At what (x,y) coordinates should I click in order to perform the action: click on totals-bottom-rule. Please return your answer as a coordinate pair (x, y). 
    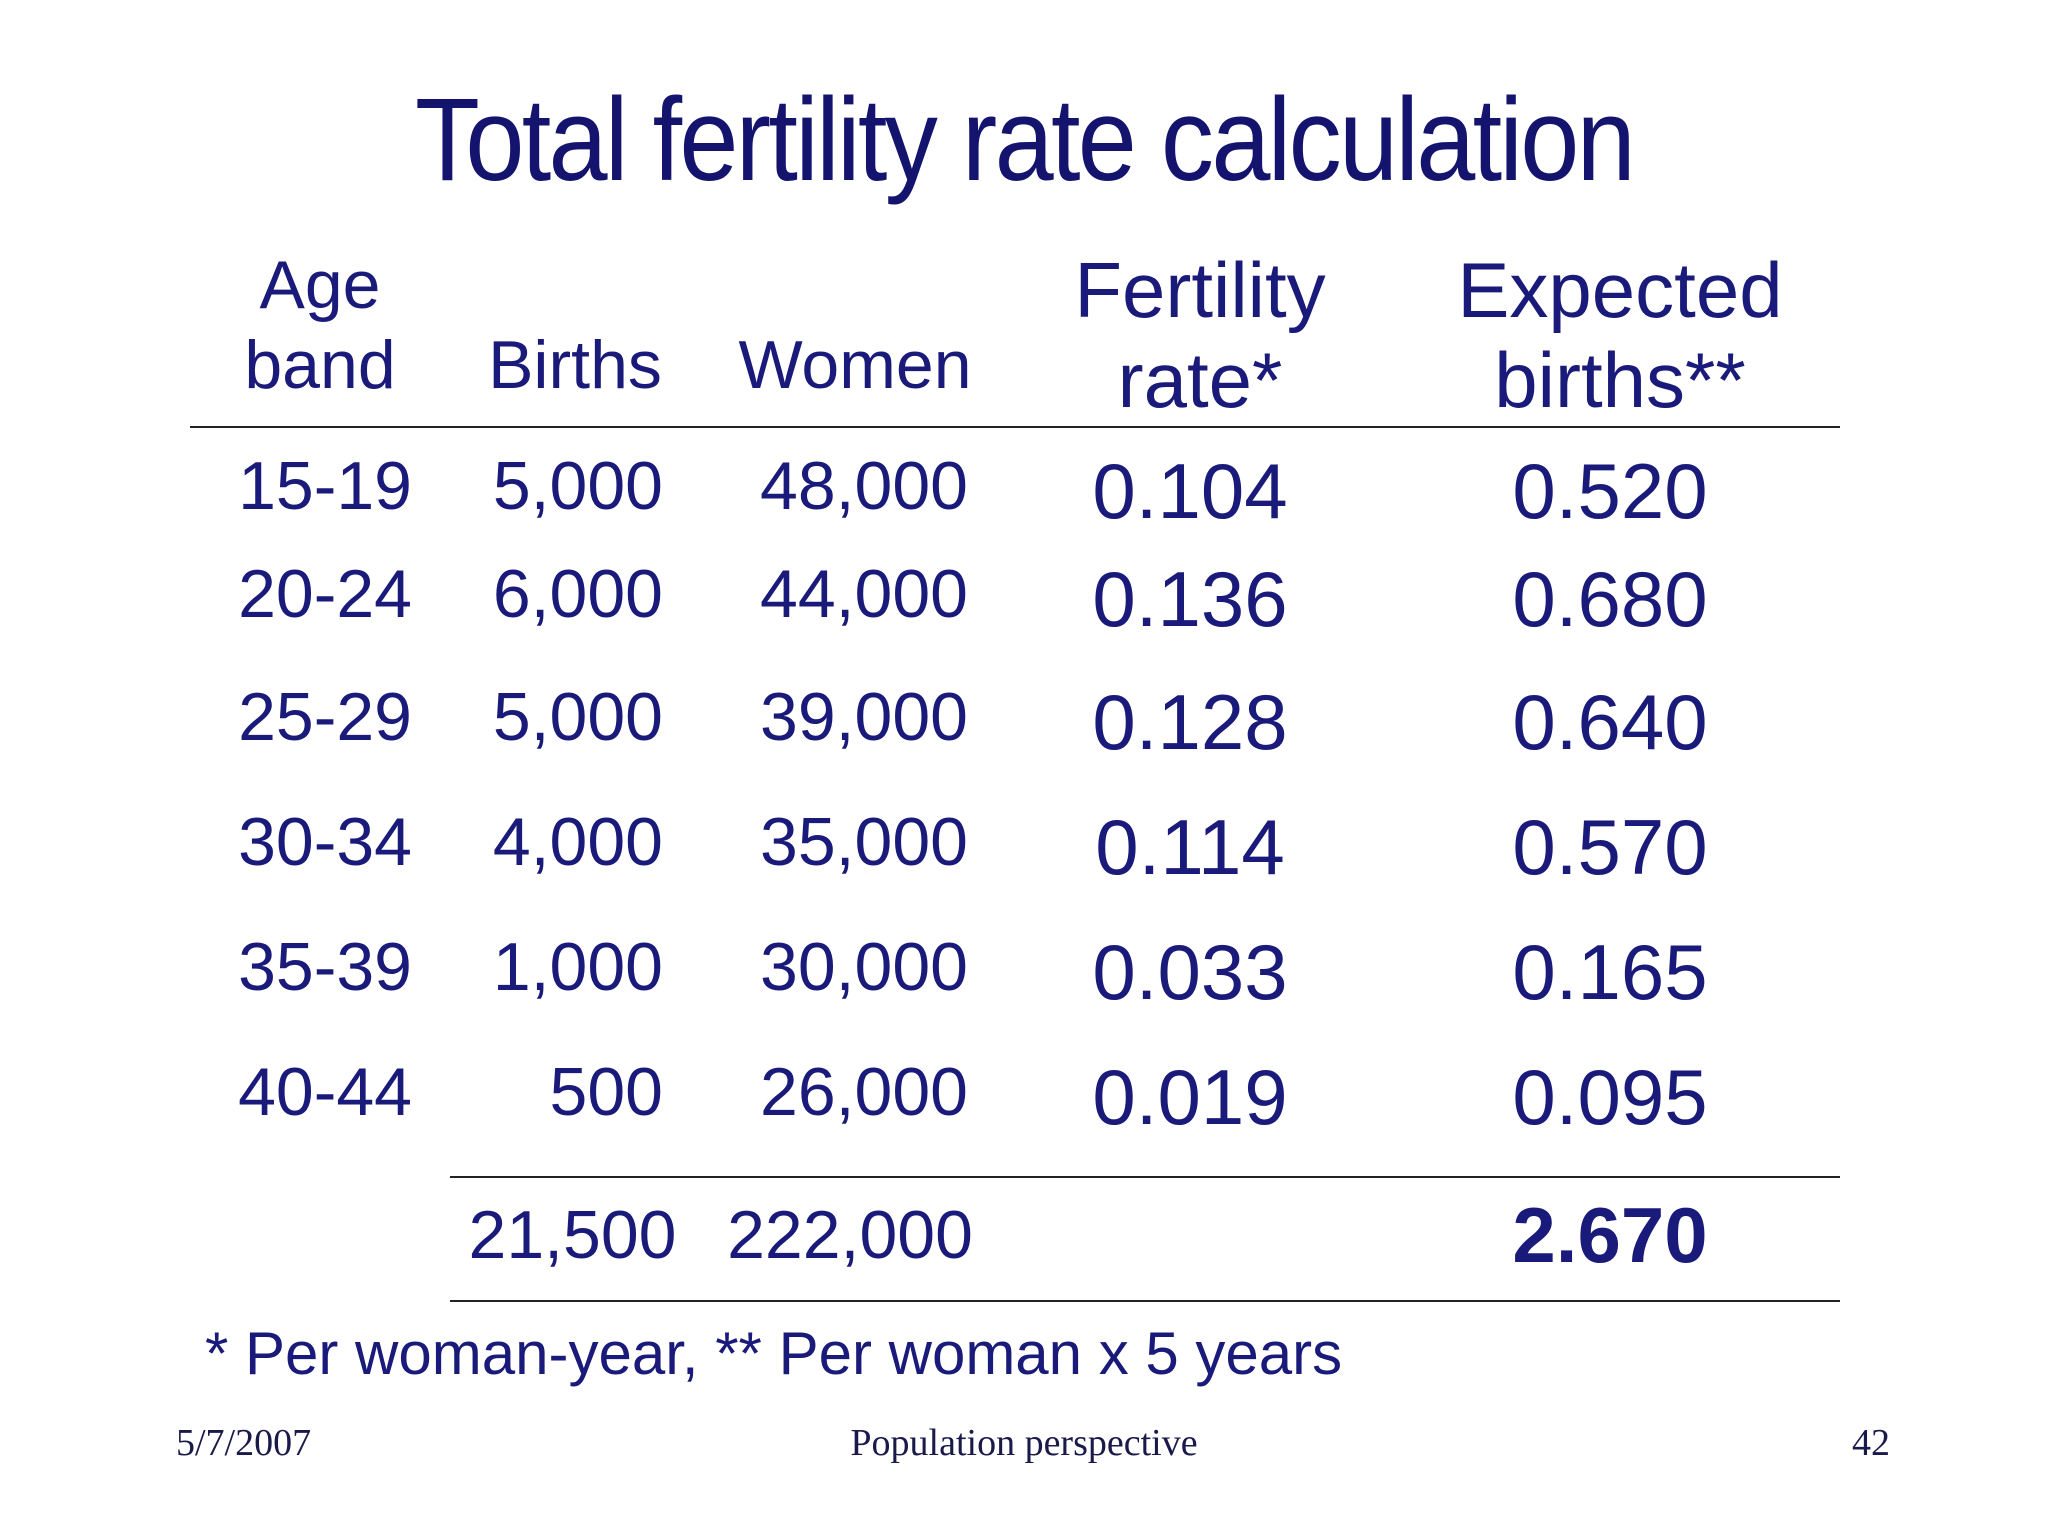
    Looking at the image, I should click on (1145, 1301).